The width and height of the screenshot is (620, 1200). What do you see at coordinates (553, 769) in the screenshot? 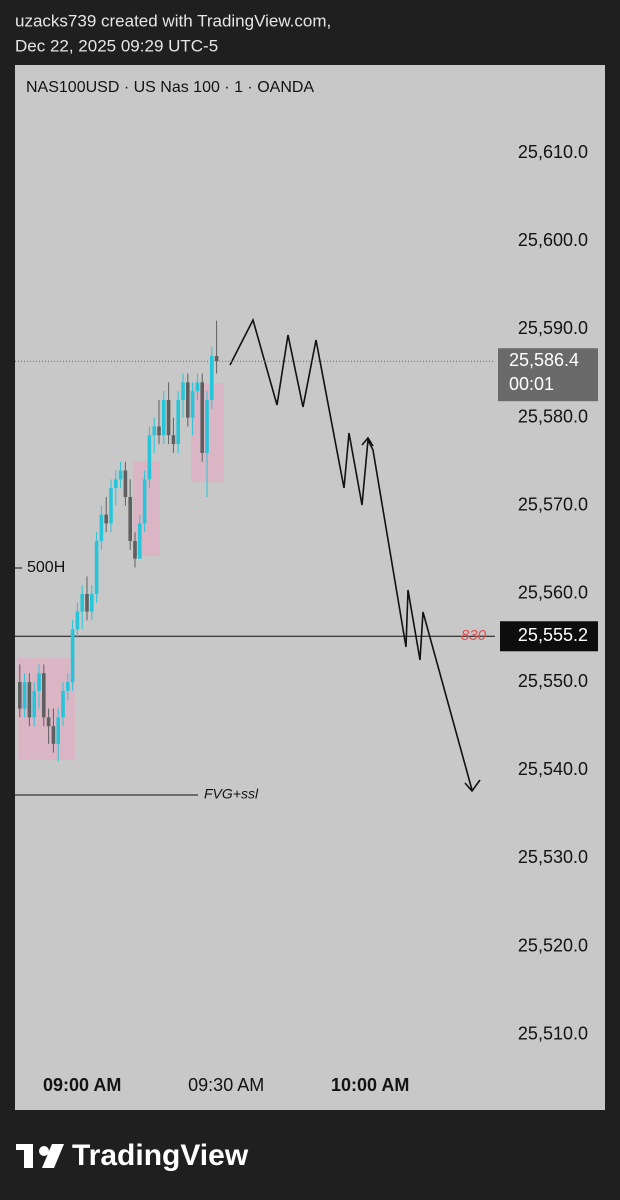
I see `y-tick-label: 25,540.0` at bounding box center [553, 769].